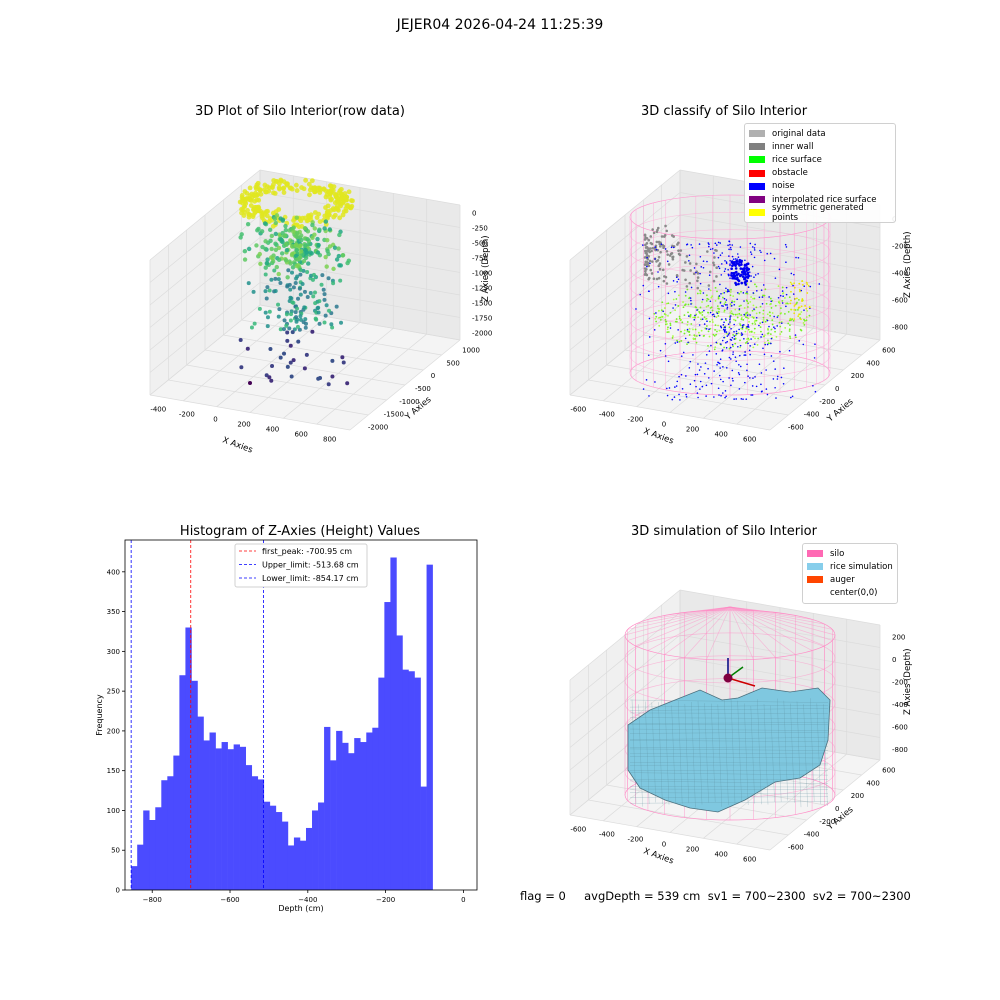  Describe the element at coordinates (423, 389) in the screenshot. I see `y-tick-label: -500` at that location.